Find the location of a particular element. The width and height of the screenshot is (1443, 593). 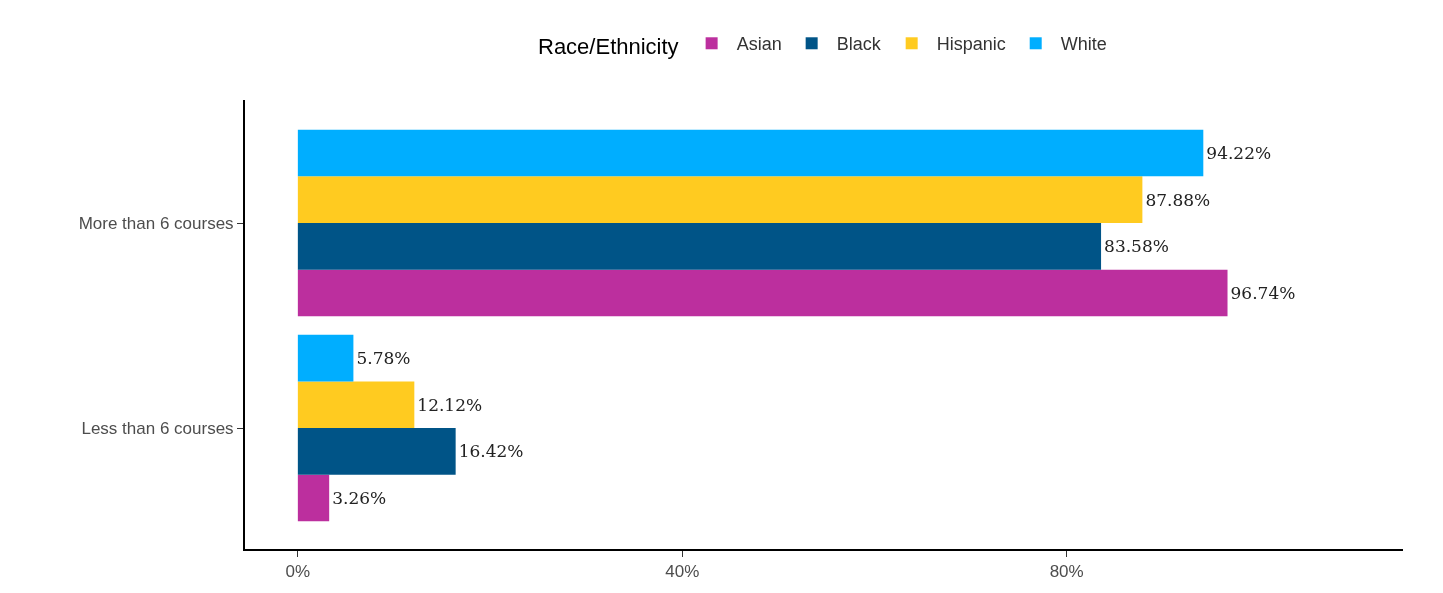

x-tick-label: 80% is located at coordinates (1066, 572).